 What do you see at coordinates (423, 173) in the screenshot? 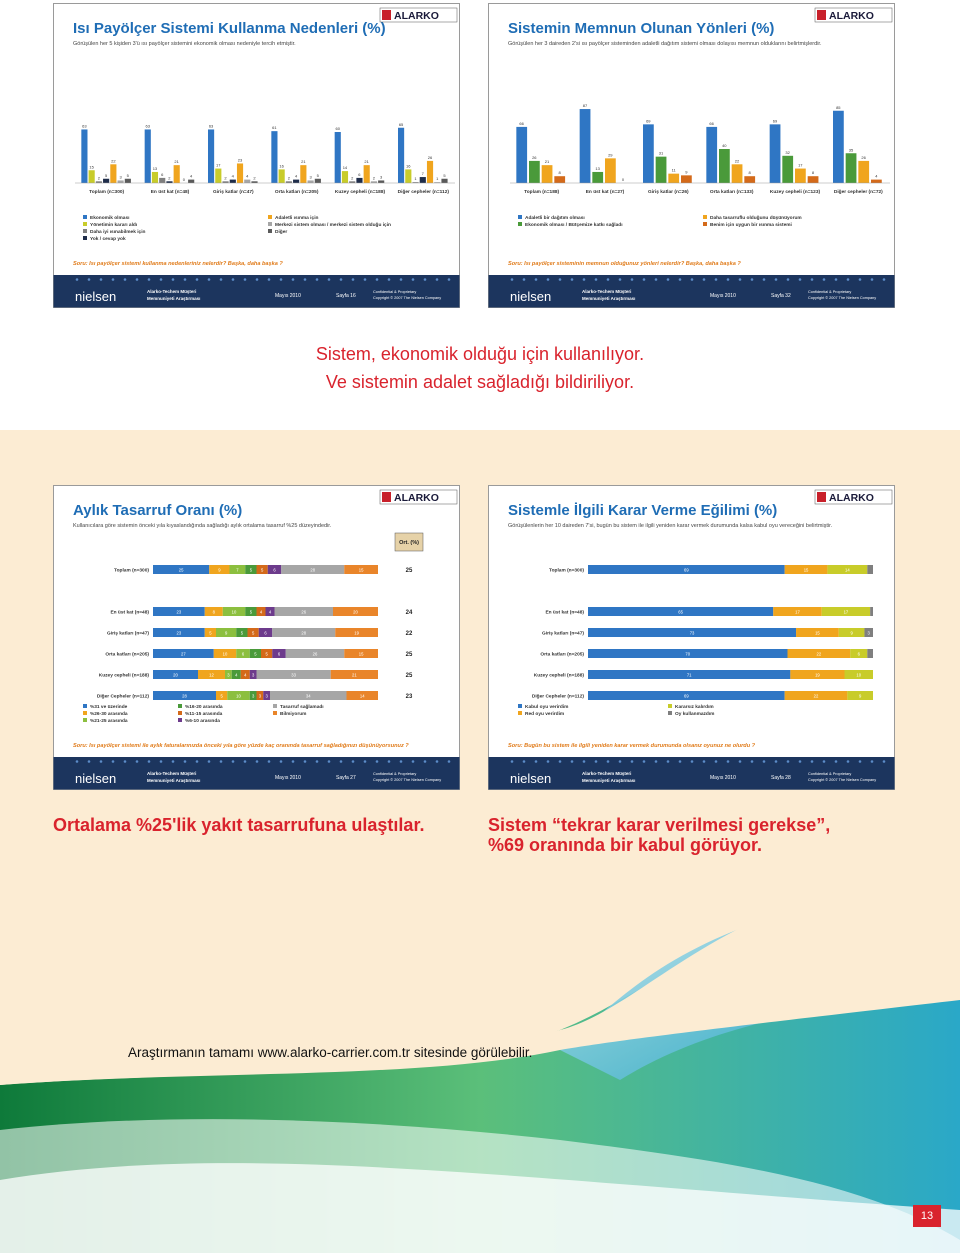
I see `value-label: 7` at bounding box center [423, 173].